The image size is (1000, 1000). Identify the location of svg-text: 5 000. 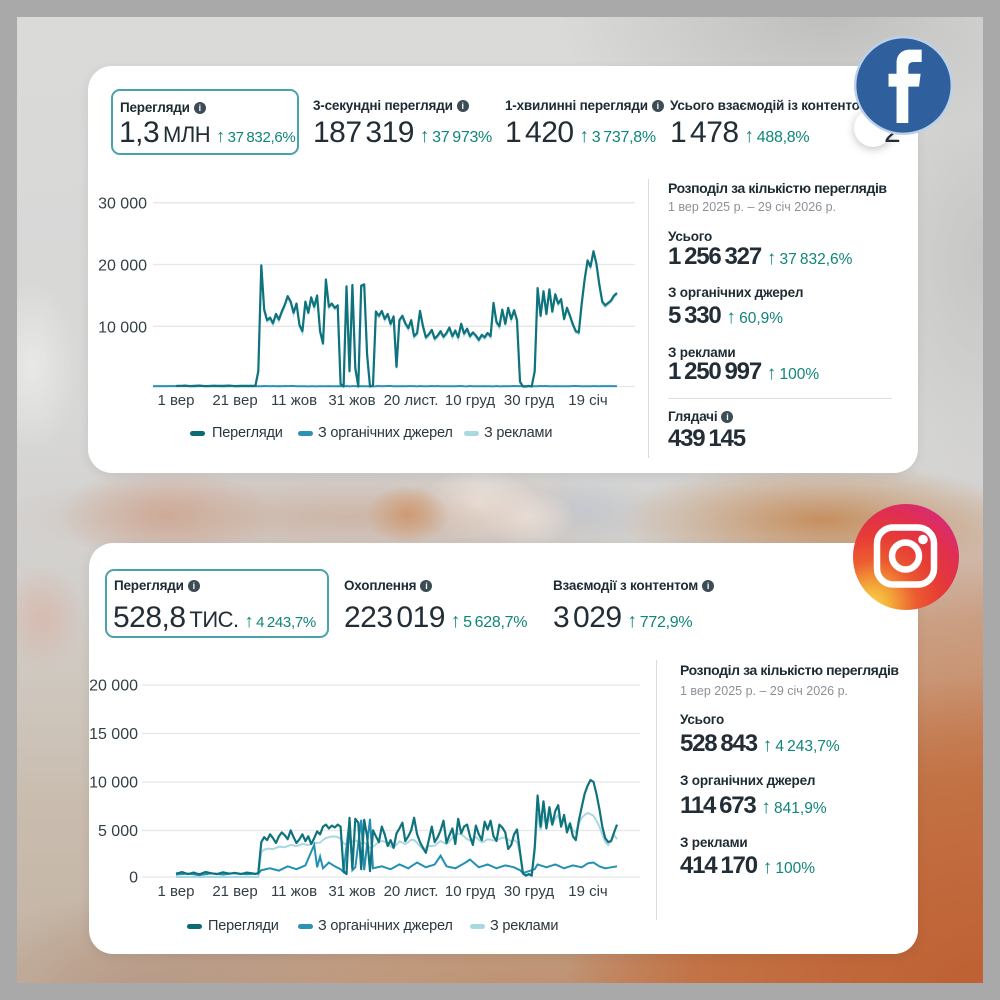
(118, 831).